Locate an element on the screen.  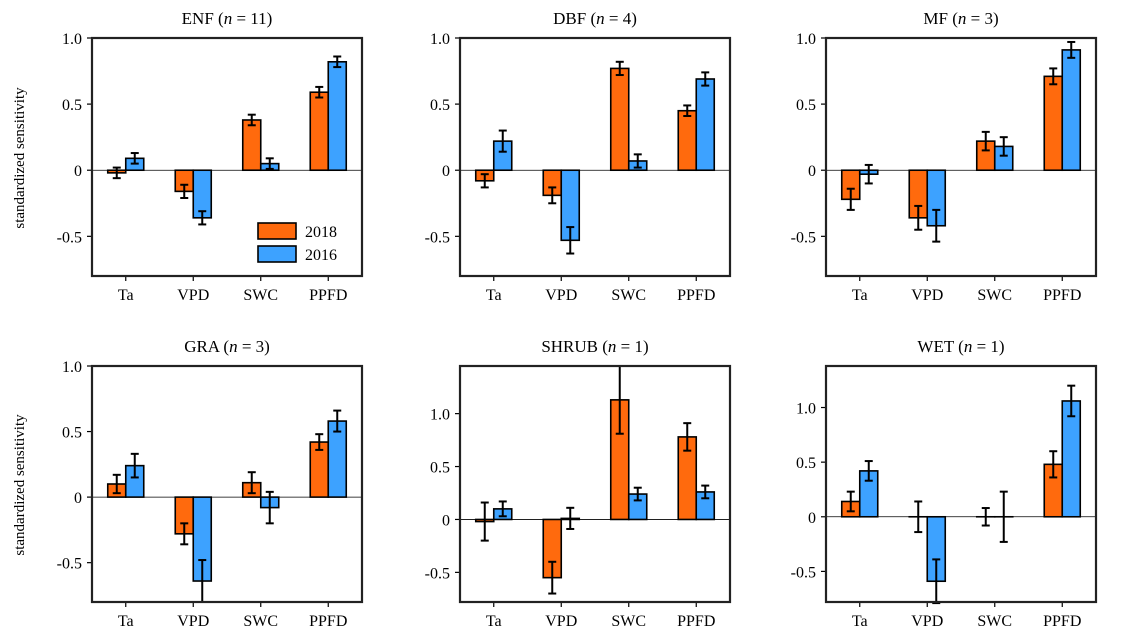
chart-panel: SHRUB (n = 1) -0.5 0 0.5 1.0 Ta VPD SWC PPFD is located at coordinates (578, 483).